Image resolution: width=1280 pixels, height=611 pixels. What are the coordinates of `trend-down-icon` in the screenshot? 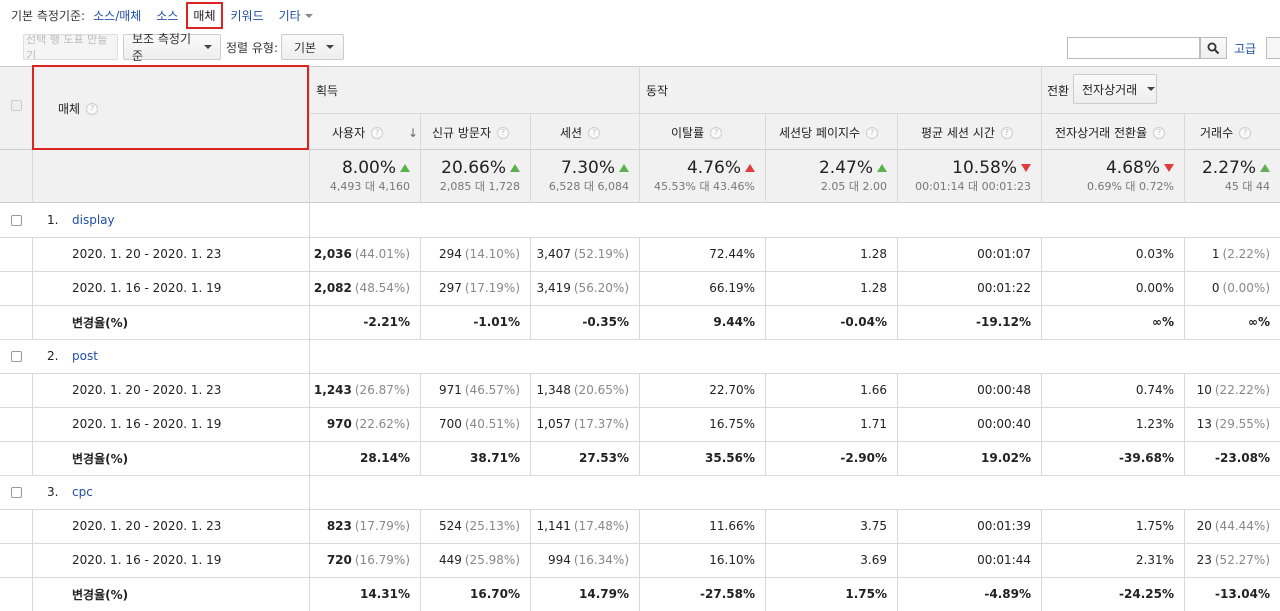 It's located at (1169, 168).